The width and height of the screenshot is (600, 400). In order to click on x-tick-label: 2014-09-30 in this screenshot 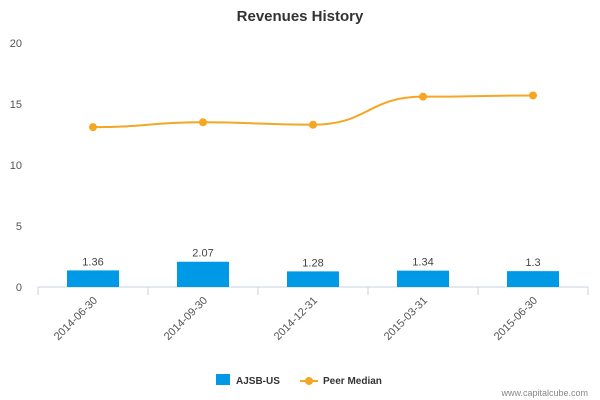, I will do `click(186, 319)`.